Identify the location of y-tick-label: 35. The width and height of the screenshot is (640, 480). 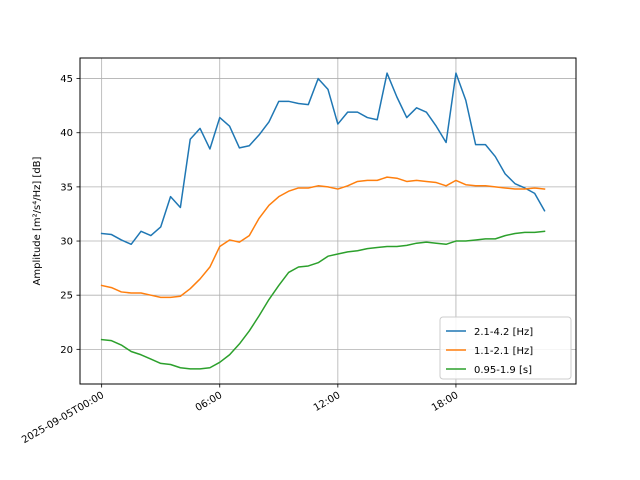
(66, 187).